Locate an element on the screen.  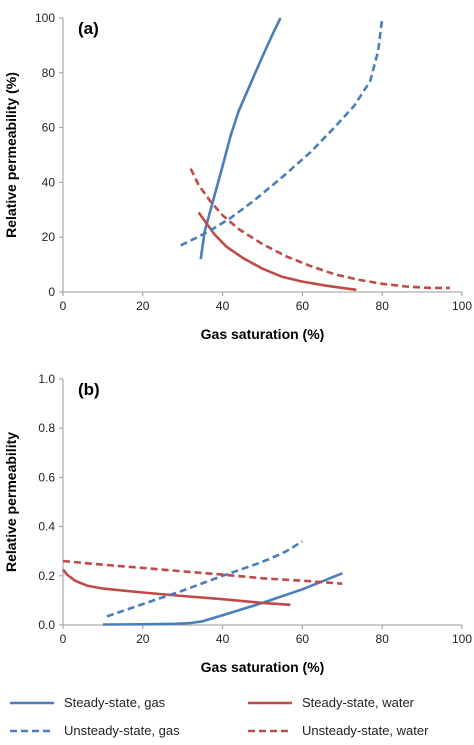
panel-b-y-axis-title: Relative permeability is located at coordinates (11, 502).